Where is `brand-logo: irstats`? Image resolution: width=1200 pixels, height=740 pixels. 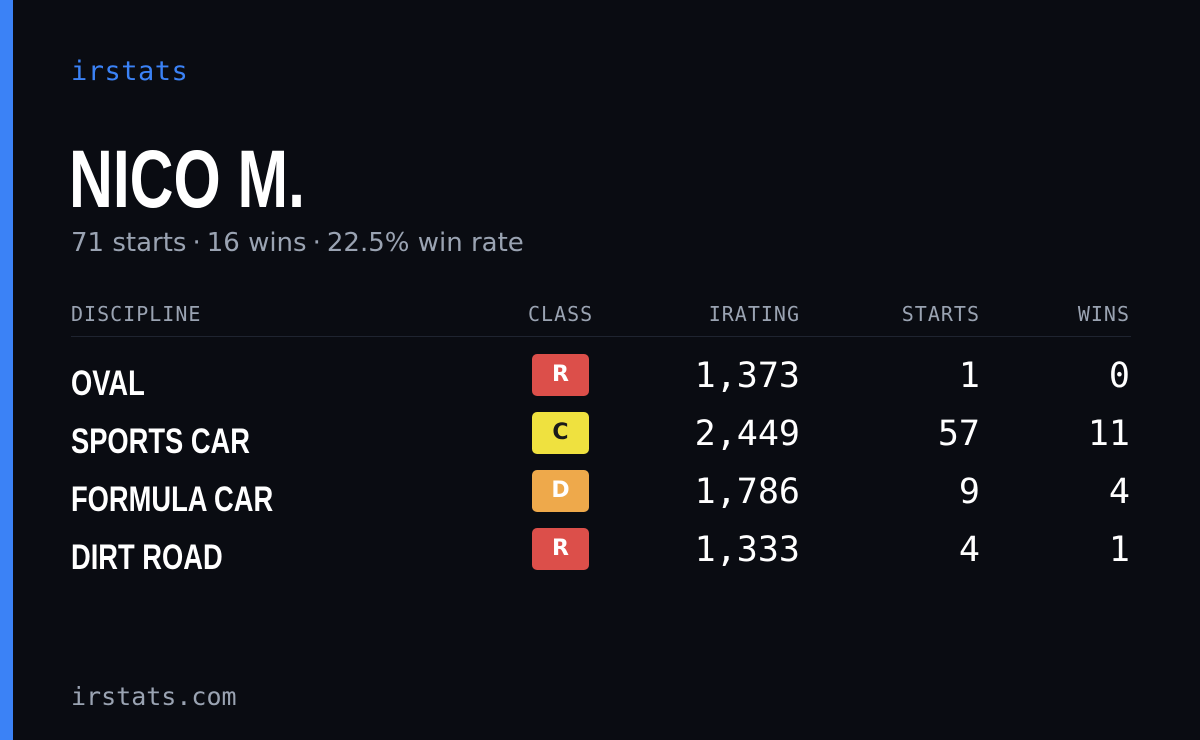 brand-logo: irstats is located at coordinates (130, 71).